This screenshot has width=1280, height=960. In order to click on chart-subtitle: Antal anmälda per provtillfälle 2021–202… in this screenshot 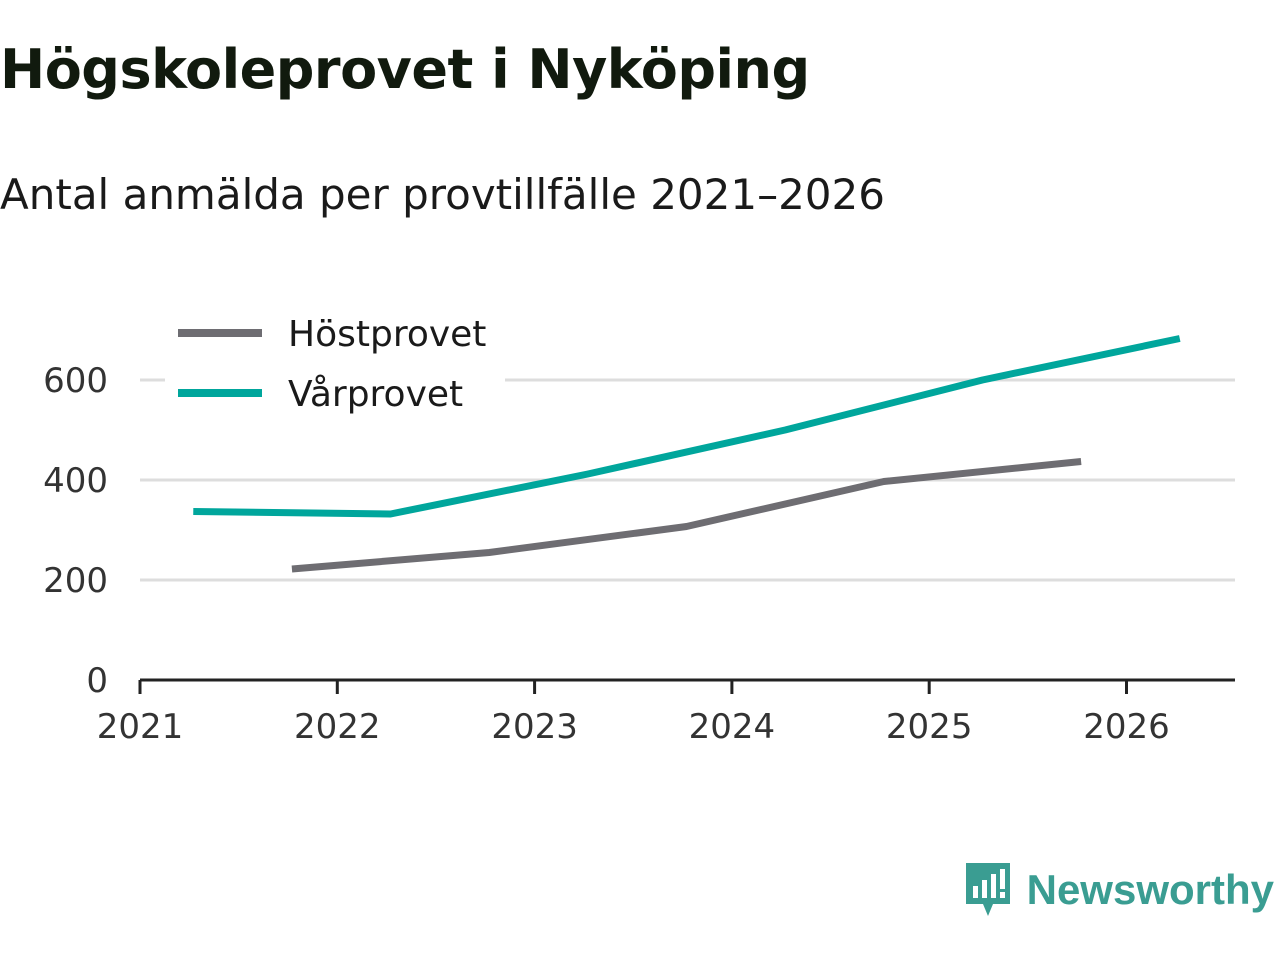, I will do `click(442, 194)`.